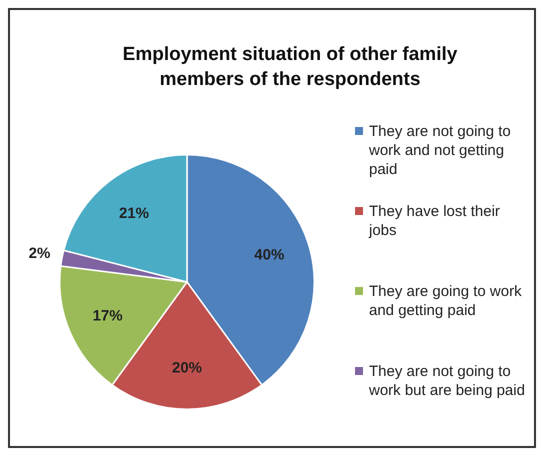 The height and width of the screenshot is (455, 544). Describe the element at coordinates (133, 213) in the screenshot. I see `data-label: 21%` at that location.